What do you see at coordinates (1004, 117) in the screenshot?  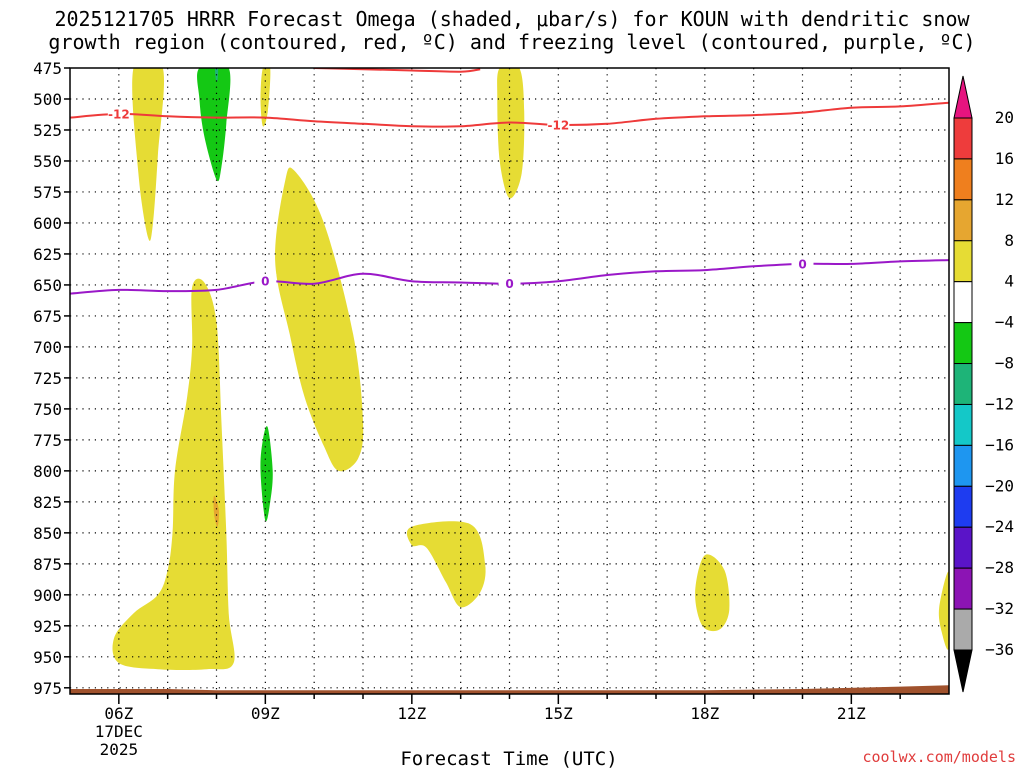 I see `colorbar-label: 20` at bounding box center [1004, 117].